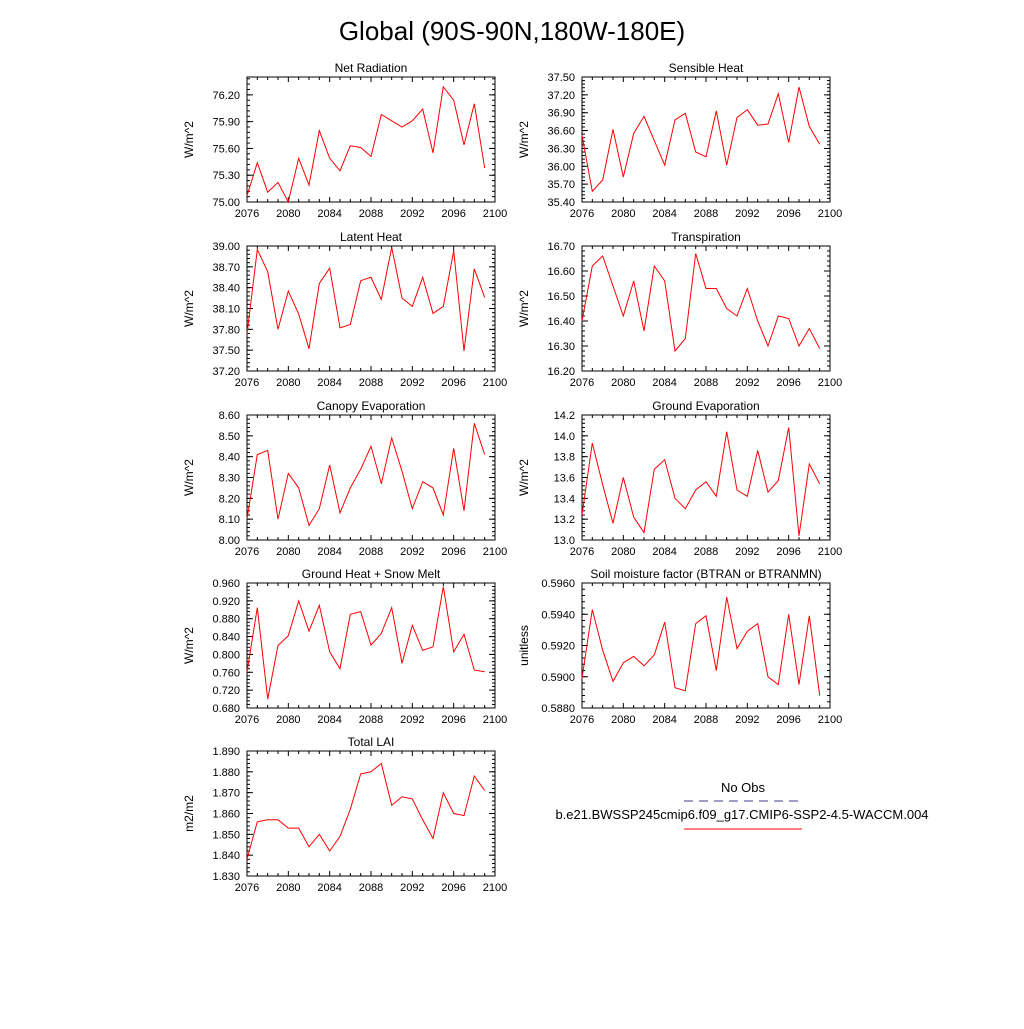 The height and width of the screenshot is (1029, 1024). What do you see at coordinates (229, 520) in the screenshot?
I see `y-tick-label: 8.10` at bounding box center [229, 520].